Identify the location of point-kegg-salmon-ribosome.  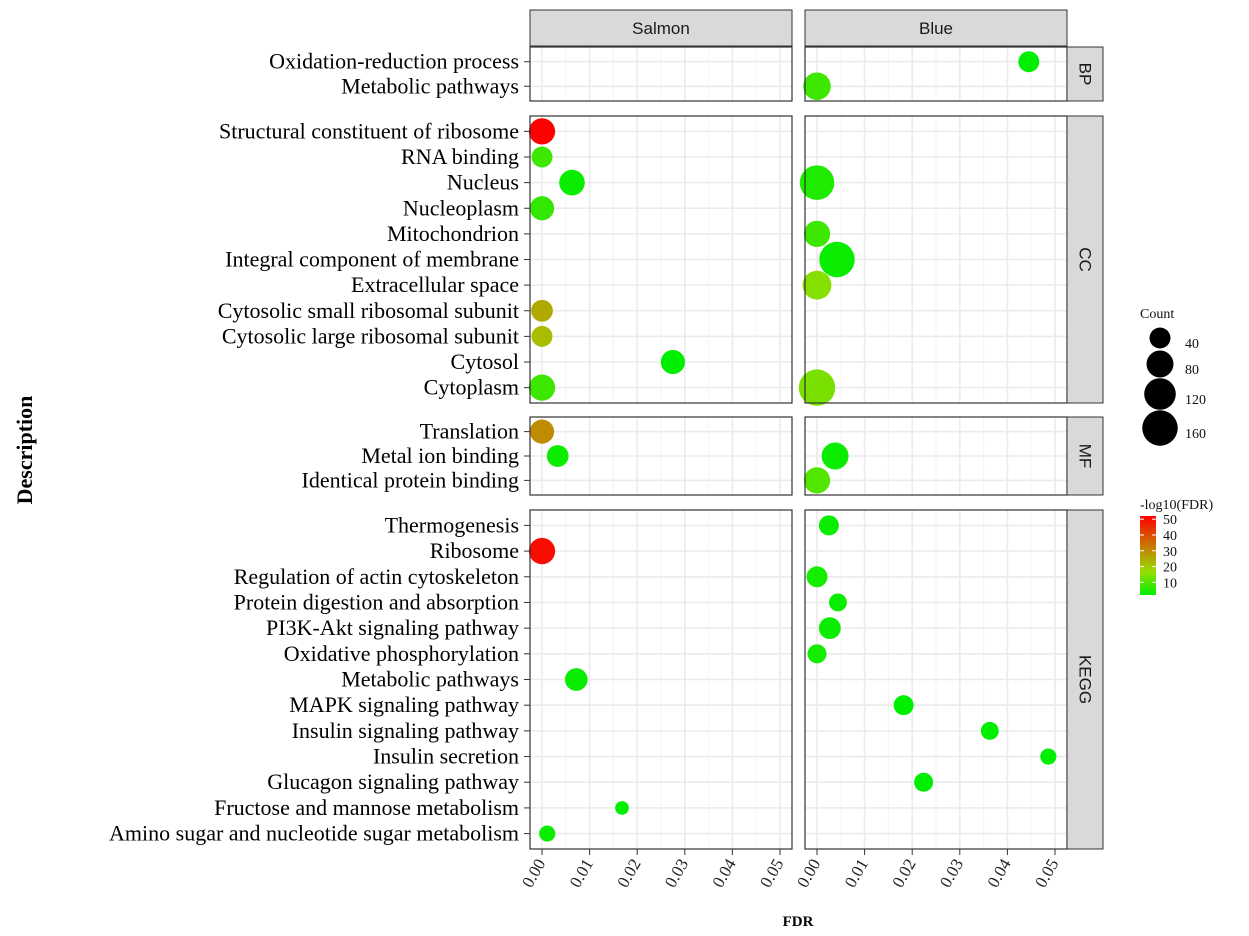
(542, 551).